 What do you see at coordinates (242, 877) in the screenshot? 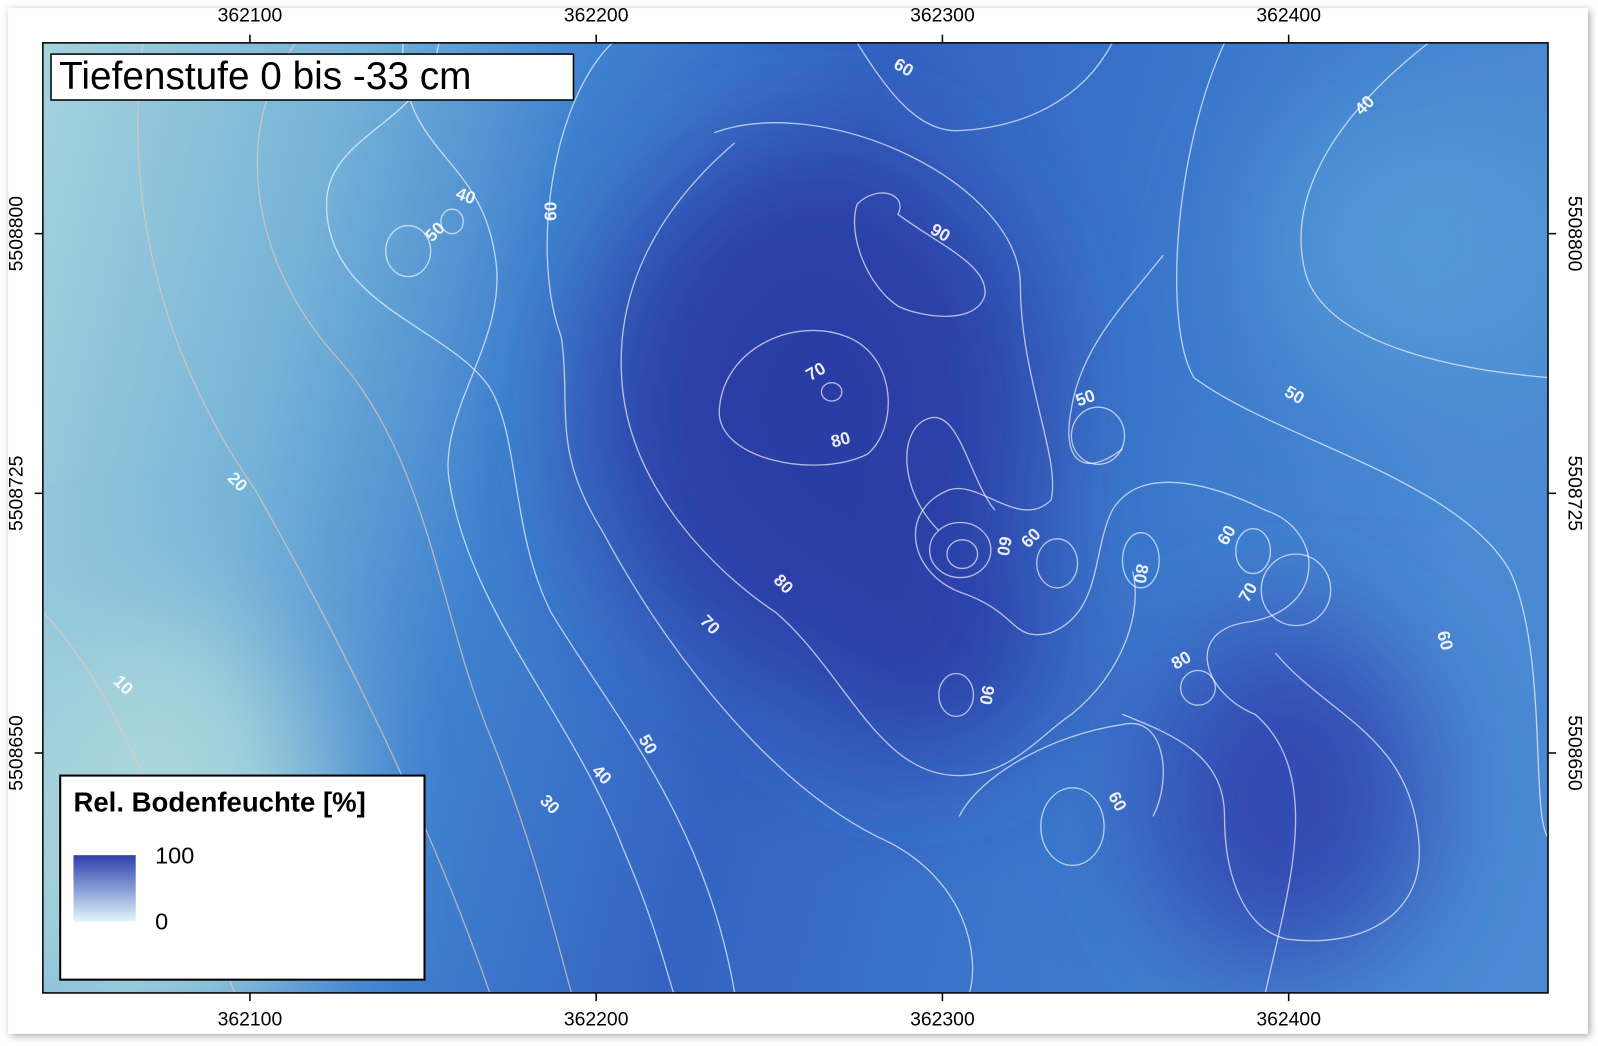
I see `legend: Rel. Bodenfeuchte [%] 100 0` at bounding box center [242, 877].